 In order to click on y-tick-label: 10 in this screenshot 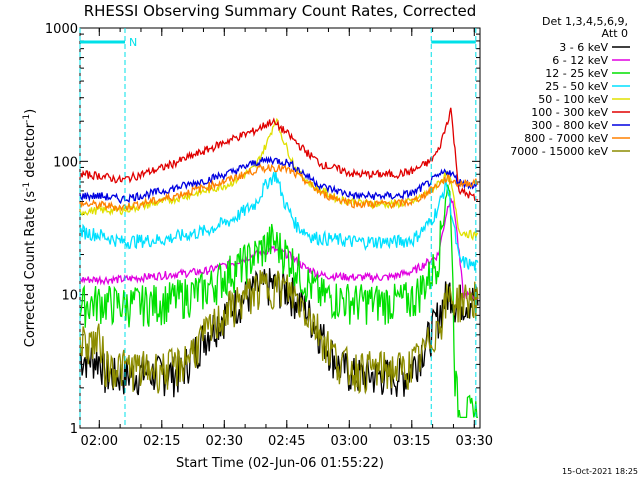, I will do `click(69, 296)`.